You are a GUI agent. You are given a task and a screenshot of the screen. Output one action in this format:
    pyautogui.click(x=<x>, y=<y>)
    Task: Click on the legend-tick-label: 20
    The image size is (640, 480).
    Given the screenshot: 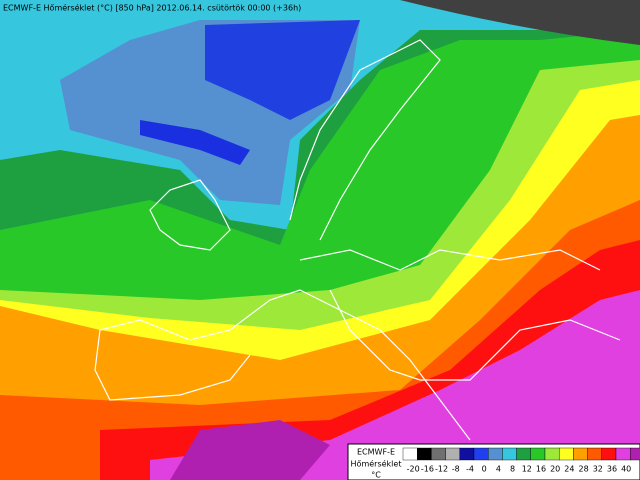 What is the action you would take?
    pyautogui.click(x=555, y=469)
    